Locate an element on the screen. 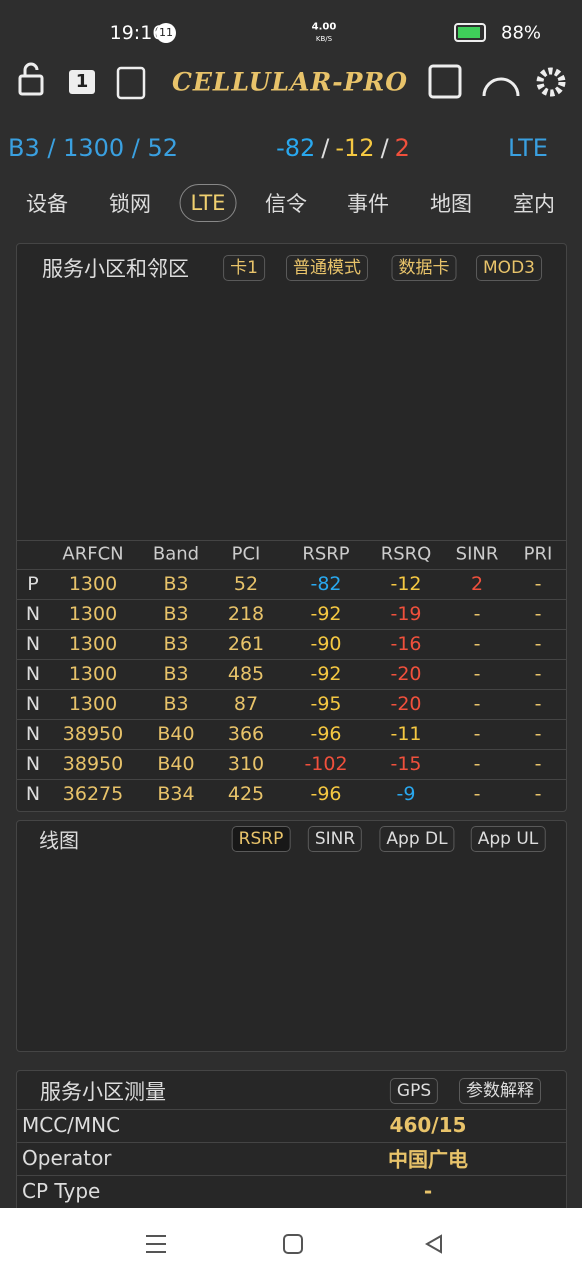 The width and height of the screenshot is (582, 1280). table-header: PCI is located at coordinates (246, 554).